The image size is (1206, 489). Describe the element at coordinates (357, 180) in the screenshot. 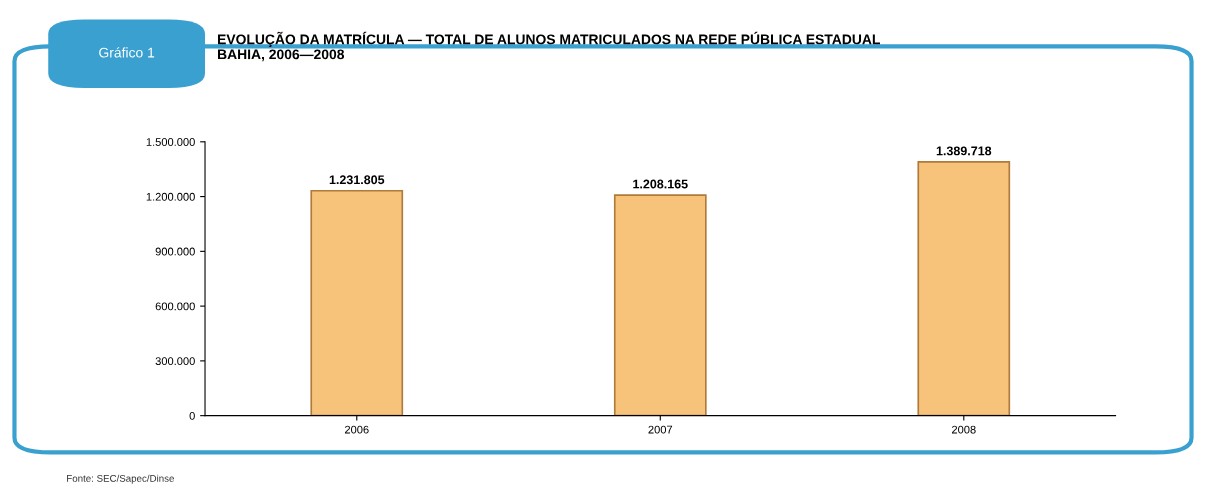

I see `data-label: 1.231.805` at that location.